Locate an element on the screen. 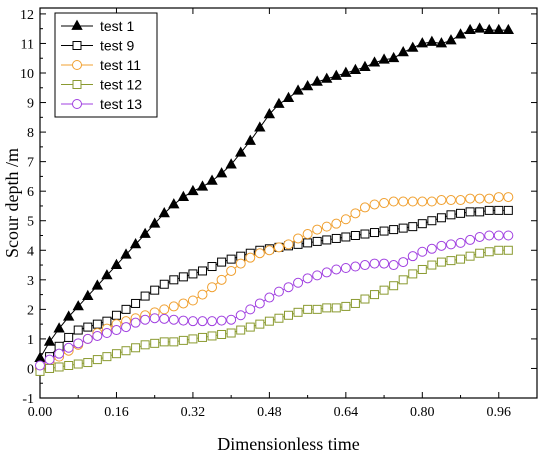 Image resolution: width=550 pixels, height=462 pixels. legend-entry: test 9 is located at coordinates (97, 46).